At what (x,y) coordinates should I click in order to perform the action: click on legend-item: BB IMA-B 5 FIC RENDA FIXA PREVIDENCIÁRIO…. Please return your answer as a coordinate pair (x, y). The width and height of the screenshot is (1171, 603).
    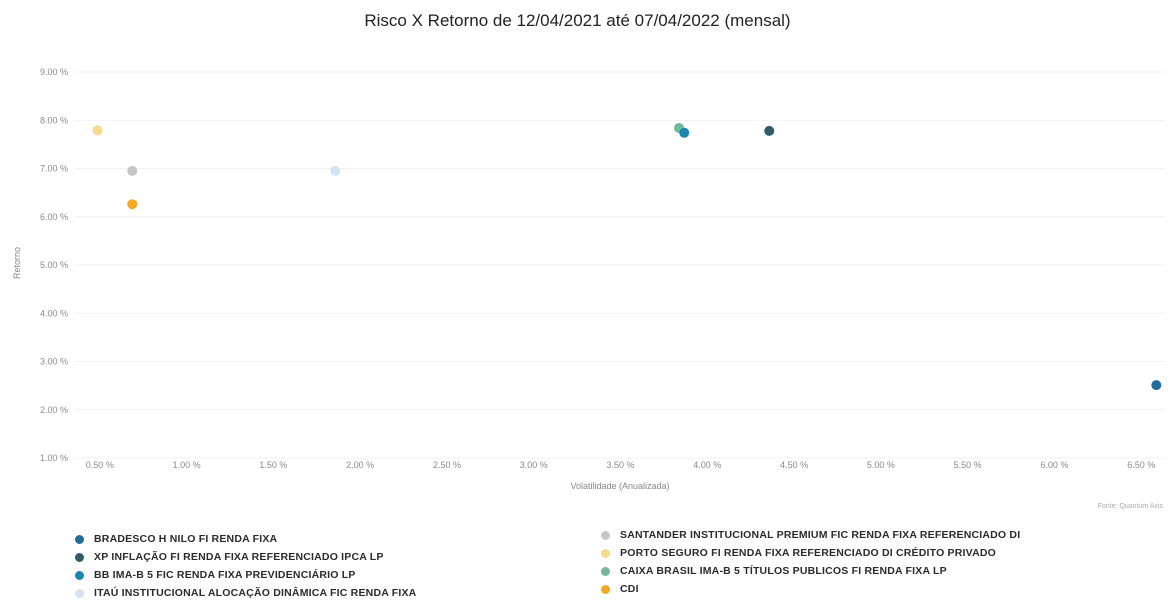
    Looking at the image, I should click on (245, 575).